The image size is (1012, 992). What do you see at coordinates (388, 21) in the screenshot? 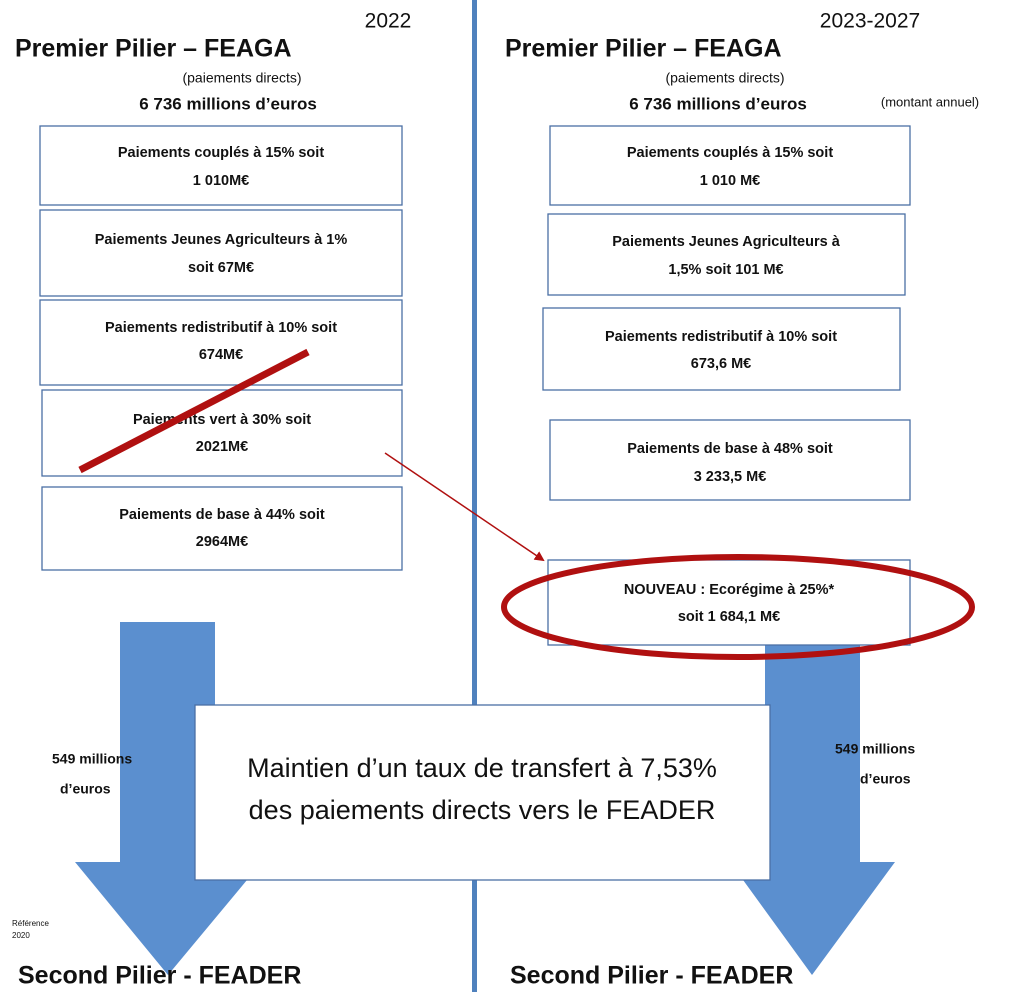
I see `year: 2022` at bounding box center [388, 21].